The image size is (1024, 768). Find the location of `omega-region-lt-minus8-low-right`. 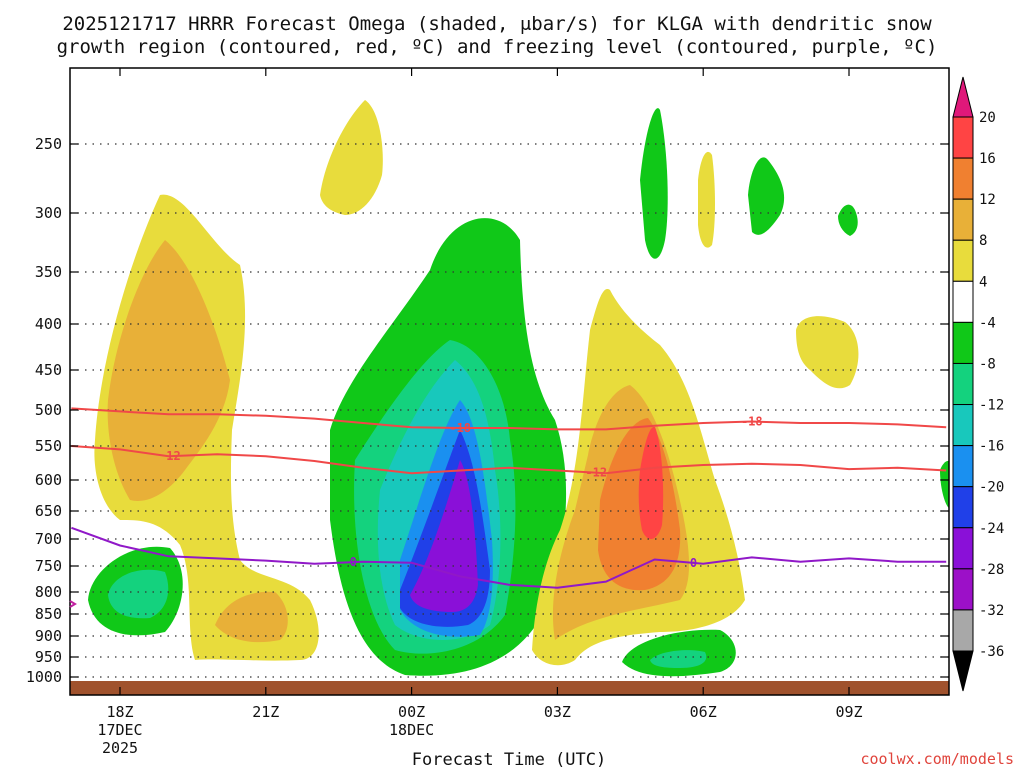

omega-region-lt-minus8-low-right is located at coordinates (678, 659).